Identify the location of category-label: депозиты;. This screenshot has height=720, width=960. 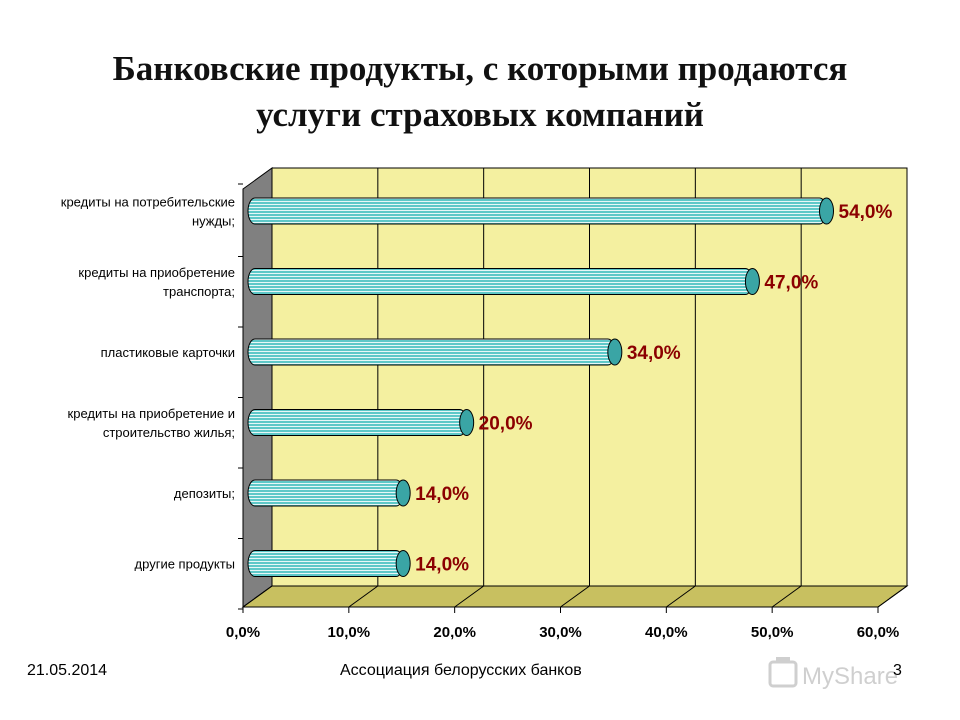
(204, 493).